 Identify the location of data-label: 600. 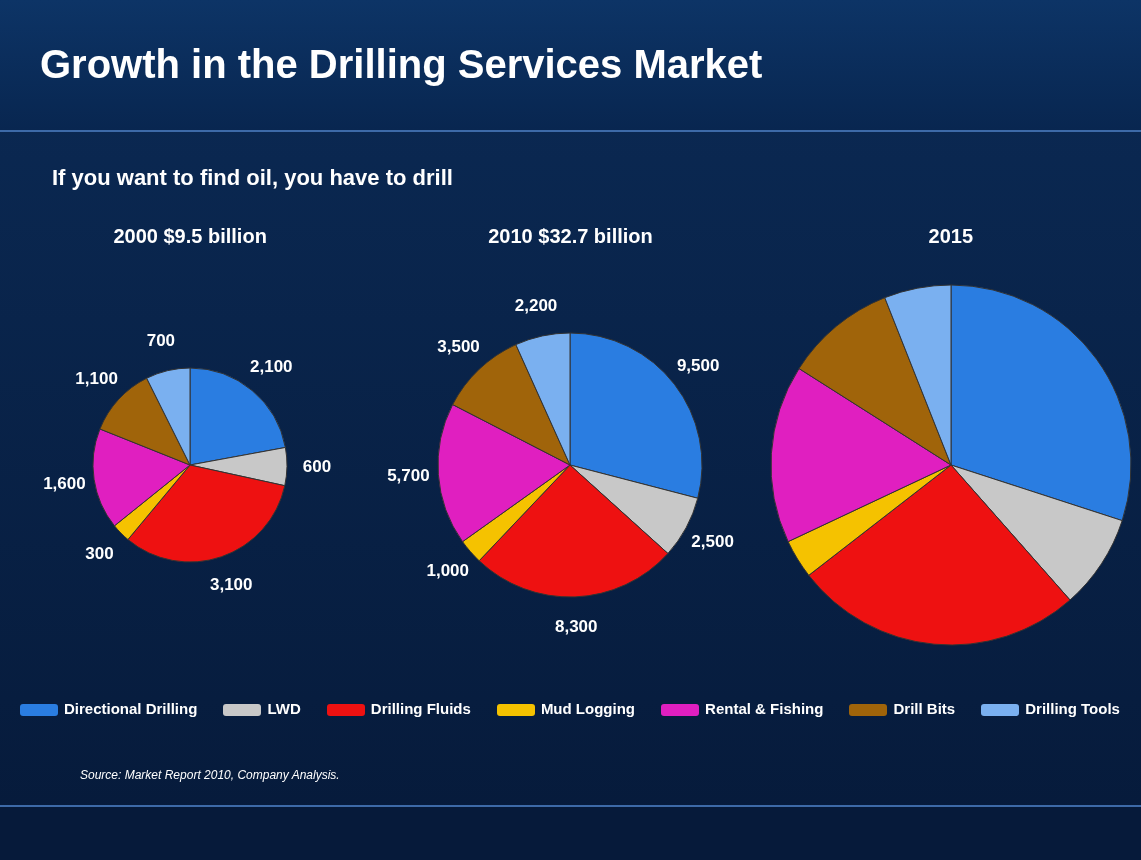
(317, 466).